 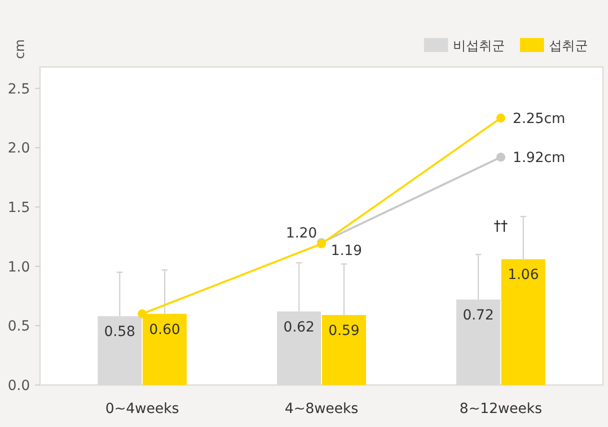 I want to click on data-label: 2.25cm, so click(x=539, y=119).